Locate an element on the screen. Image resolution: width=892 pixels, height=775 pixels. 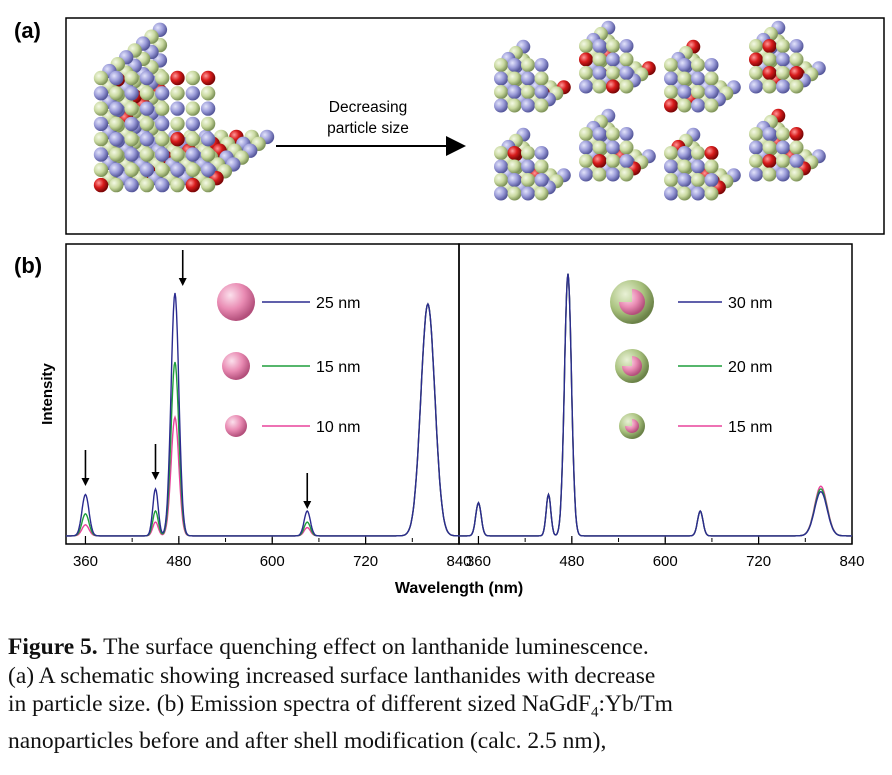
legend-label-15nm: 15 nm is located at coordinates (338, 367).